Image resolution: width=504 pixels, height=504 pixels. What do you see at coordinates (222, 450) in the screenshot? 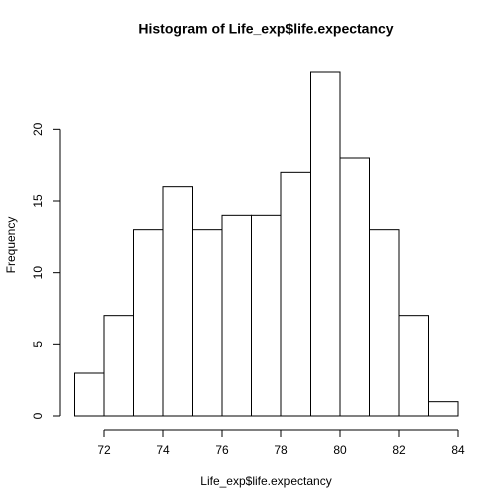
I see `x-tick-label: 76` at bounding box center [222, 450].